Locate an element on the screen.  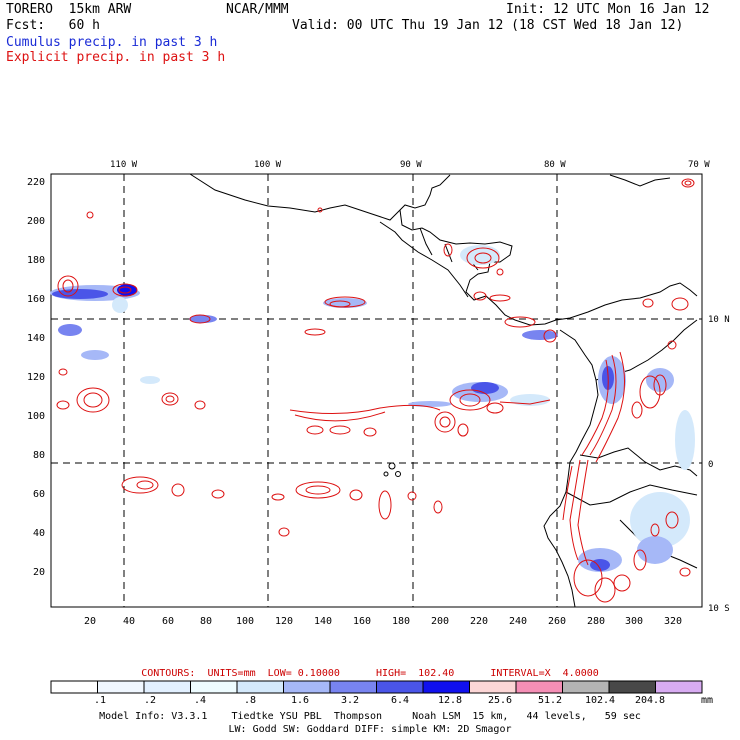
y-tick: 220 is located at coordinates (36, 182).